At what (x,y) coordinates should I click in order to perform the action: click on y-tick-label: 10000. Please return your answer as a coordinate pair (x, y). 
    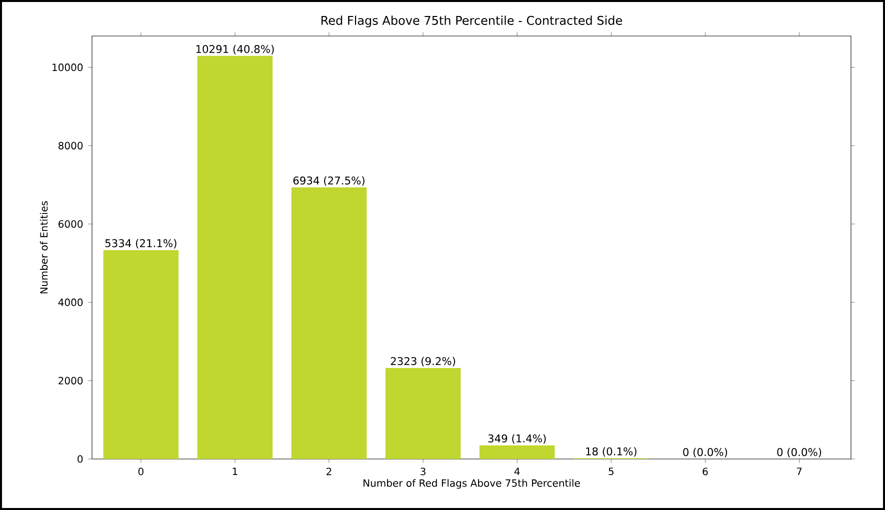
    Looking at the image, I should click on (67, 68).